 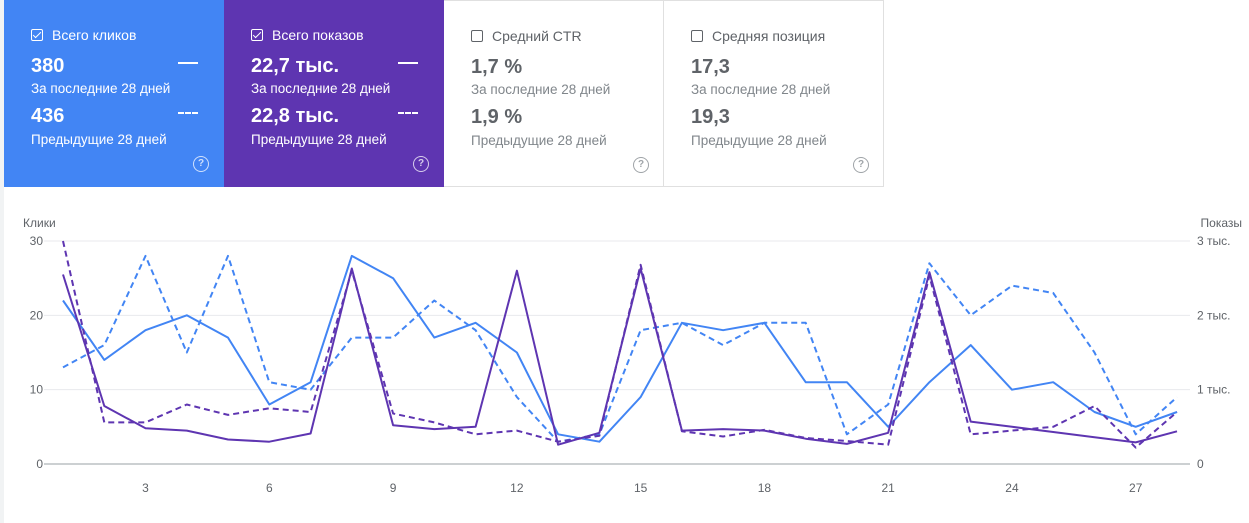 I want to click on left-tick-label: 0, so click(x=39, y=464).